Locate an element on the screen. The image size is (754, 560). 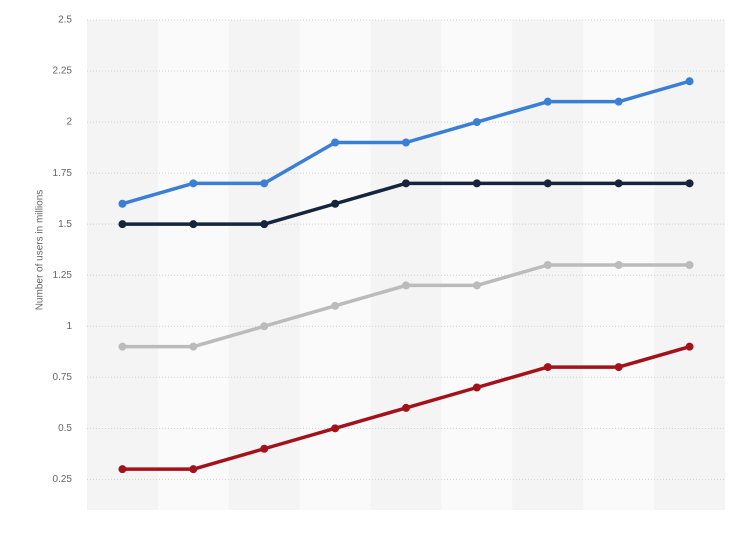
y-tick-label: 0.5 is located at coordinates (65, 428).